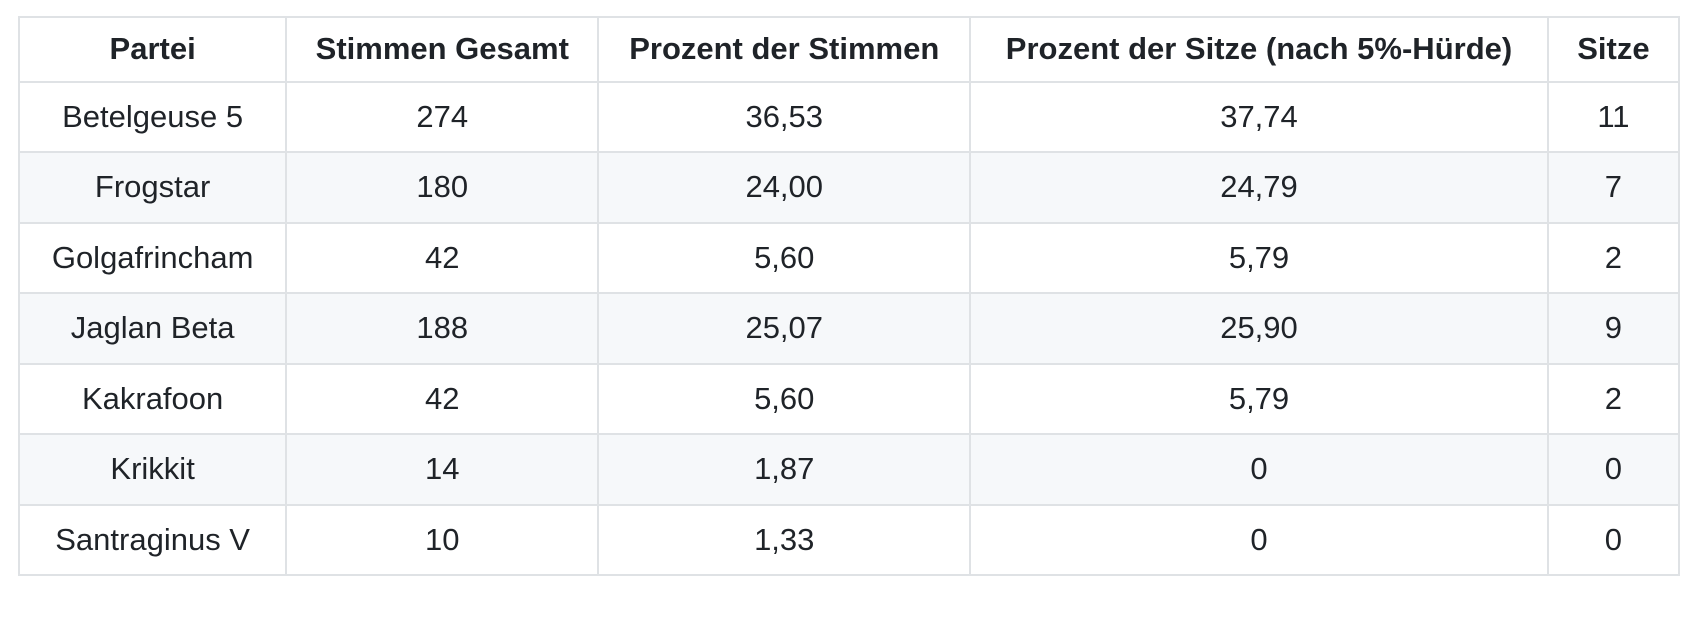 The image size is (1698, 618). I want to click on table-cell: 1,33, so click(784, 539).